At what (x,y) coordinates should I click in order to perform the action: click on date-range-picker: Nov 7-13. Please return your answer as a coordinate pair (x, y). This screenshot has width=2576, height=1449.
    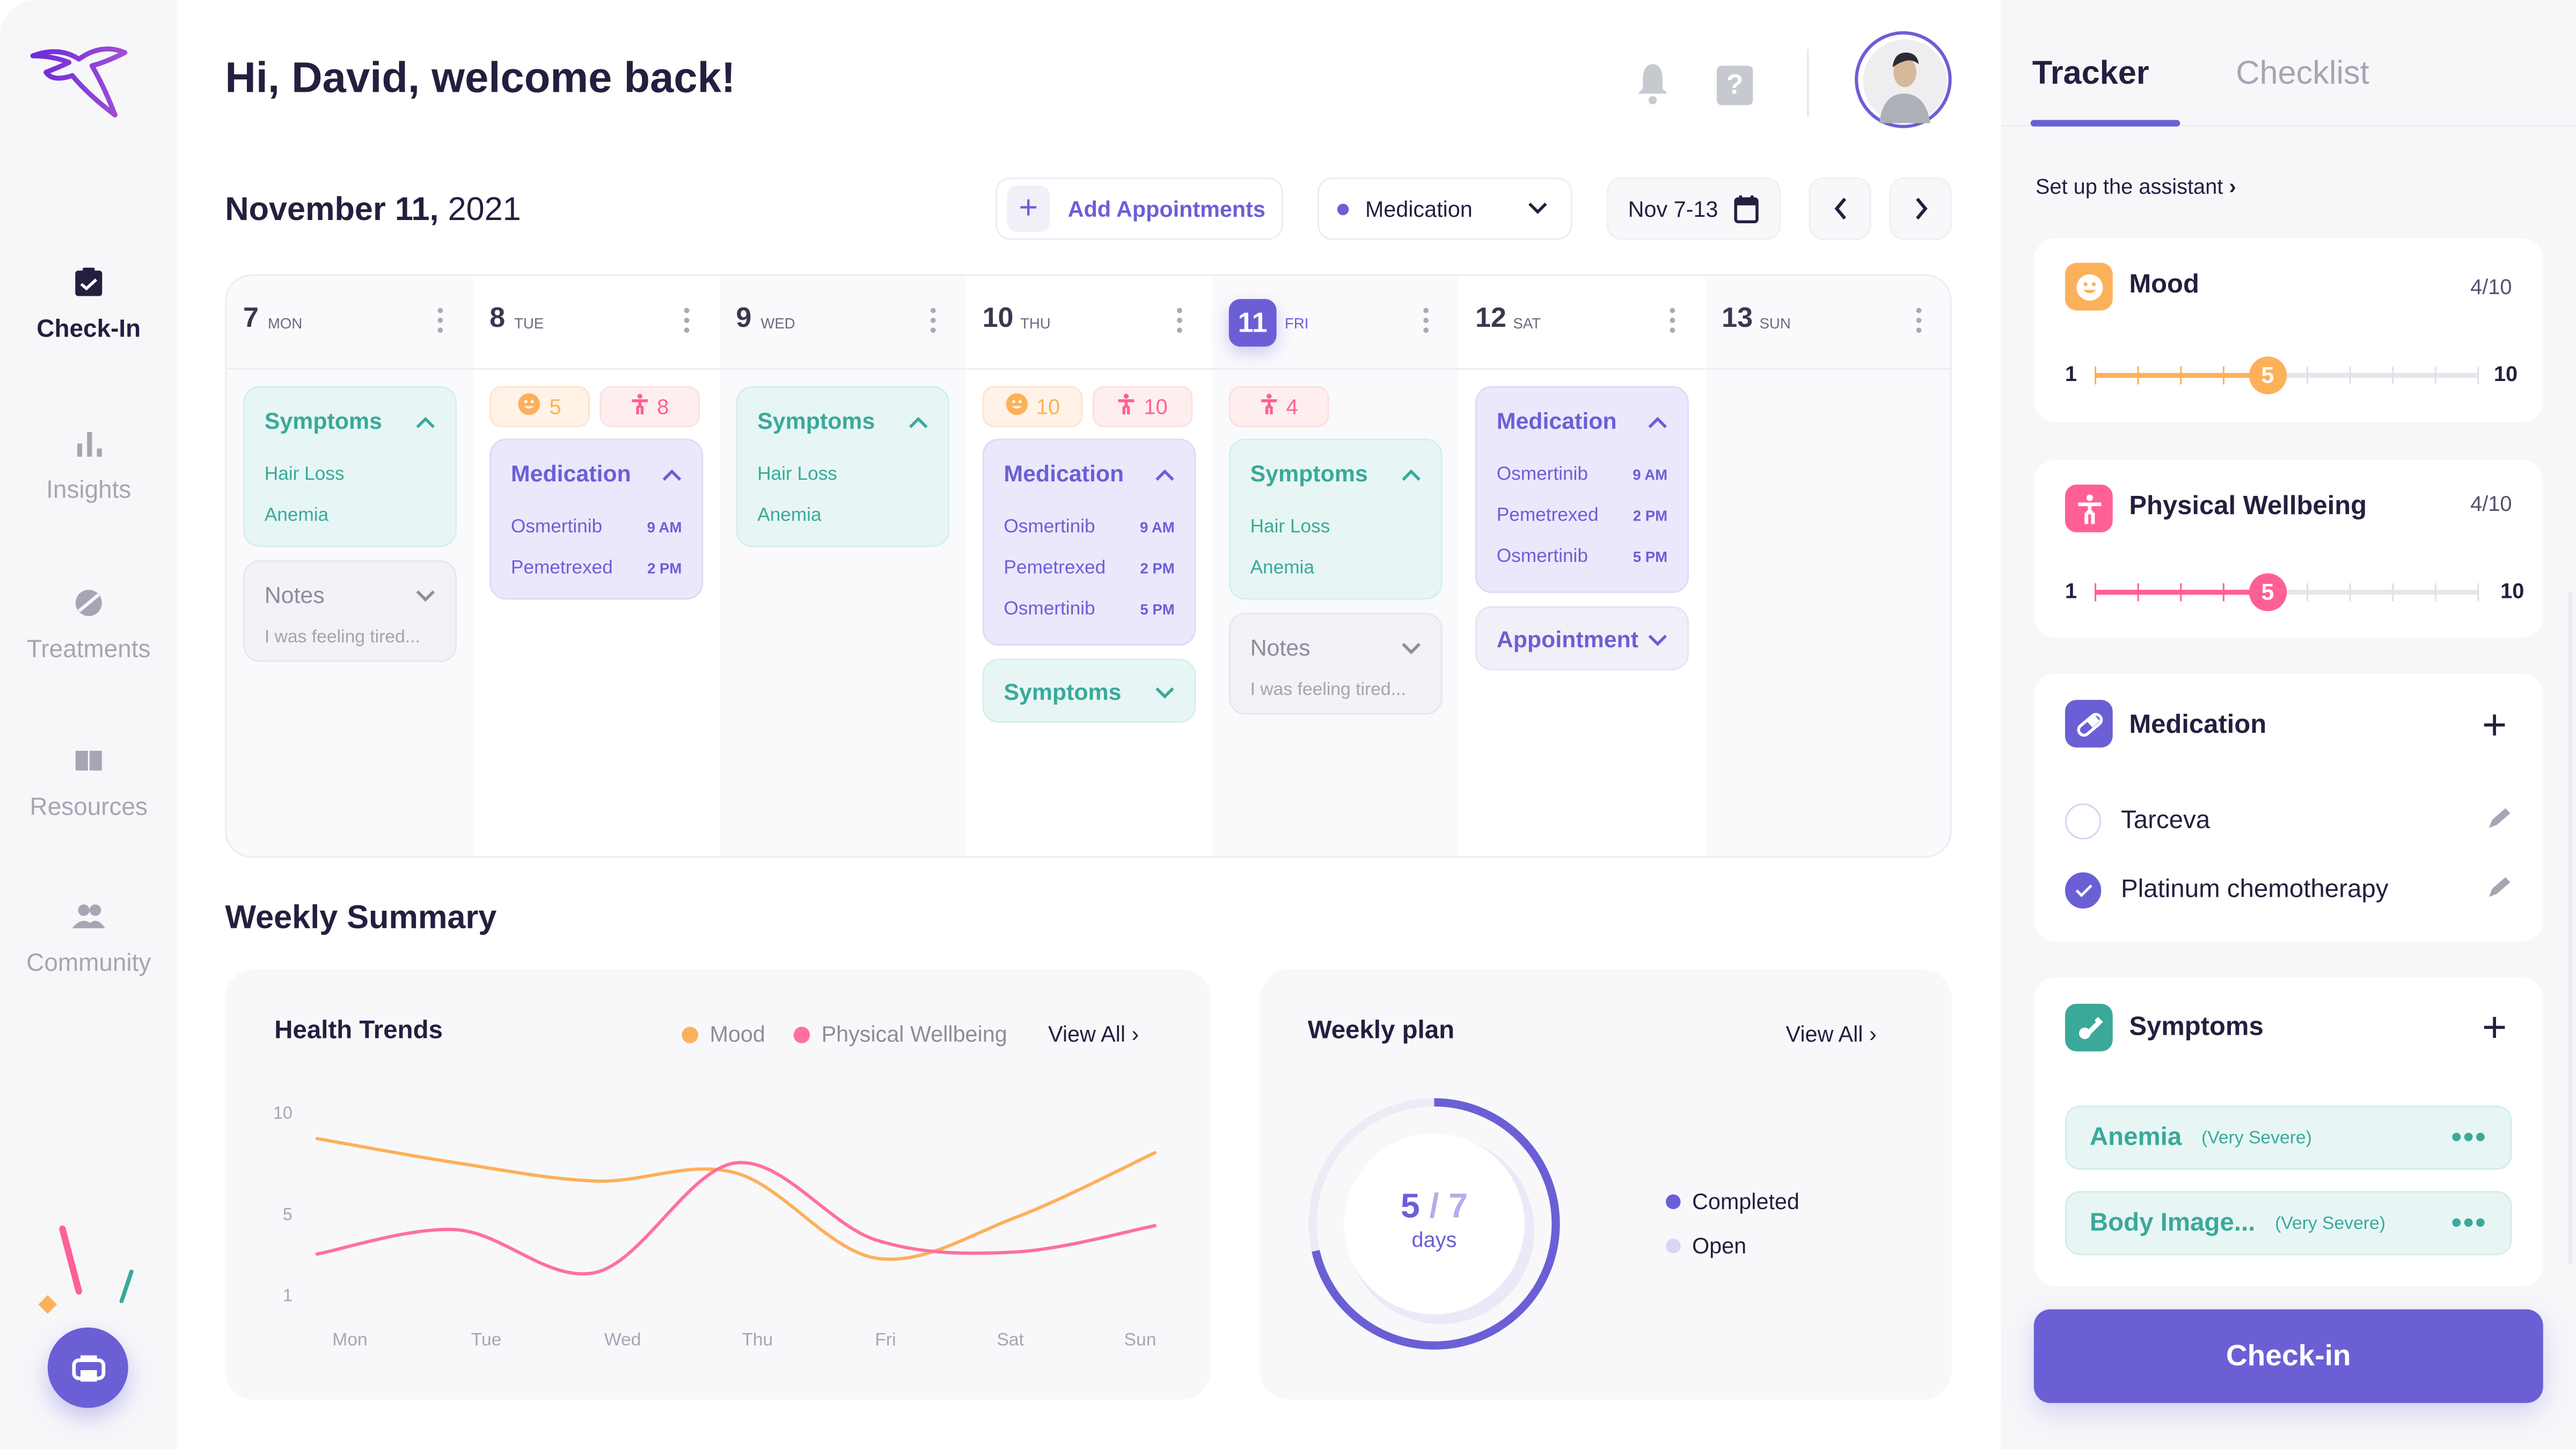
    Looking at the image, I should click on (1693, 208).